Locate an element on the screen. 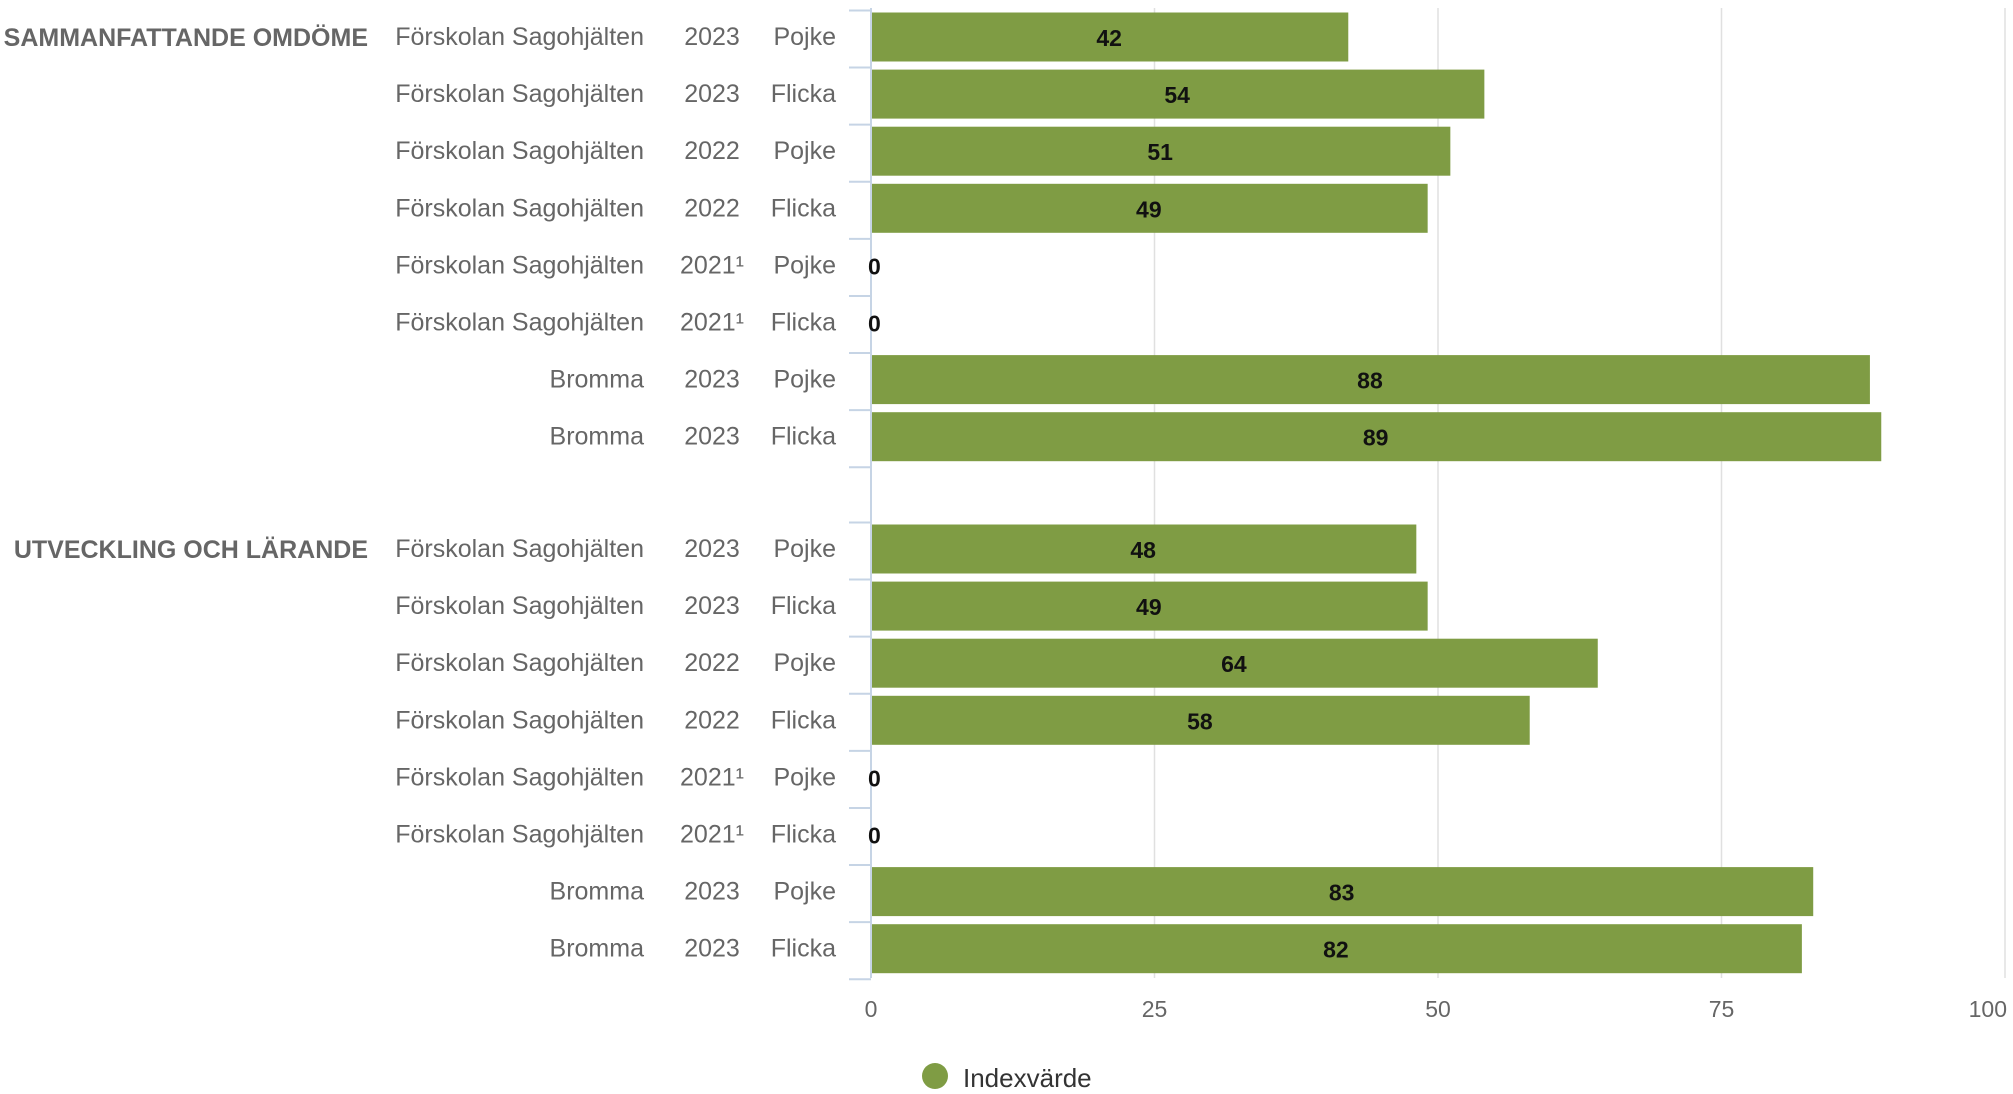 The image size is (2013, 1094). y-axis is located at coordinates (860, 494).